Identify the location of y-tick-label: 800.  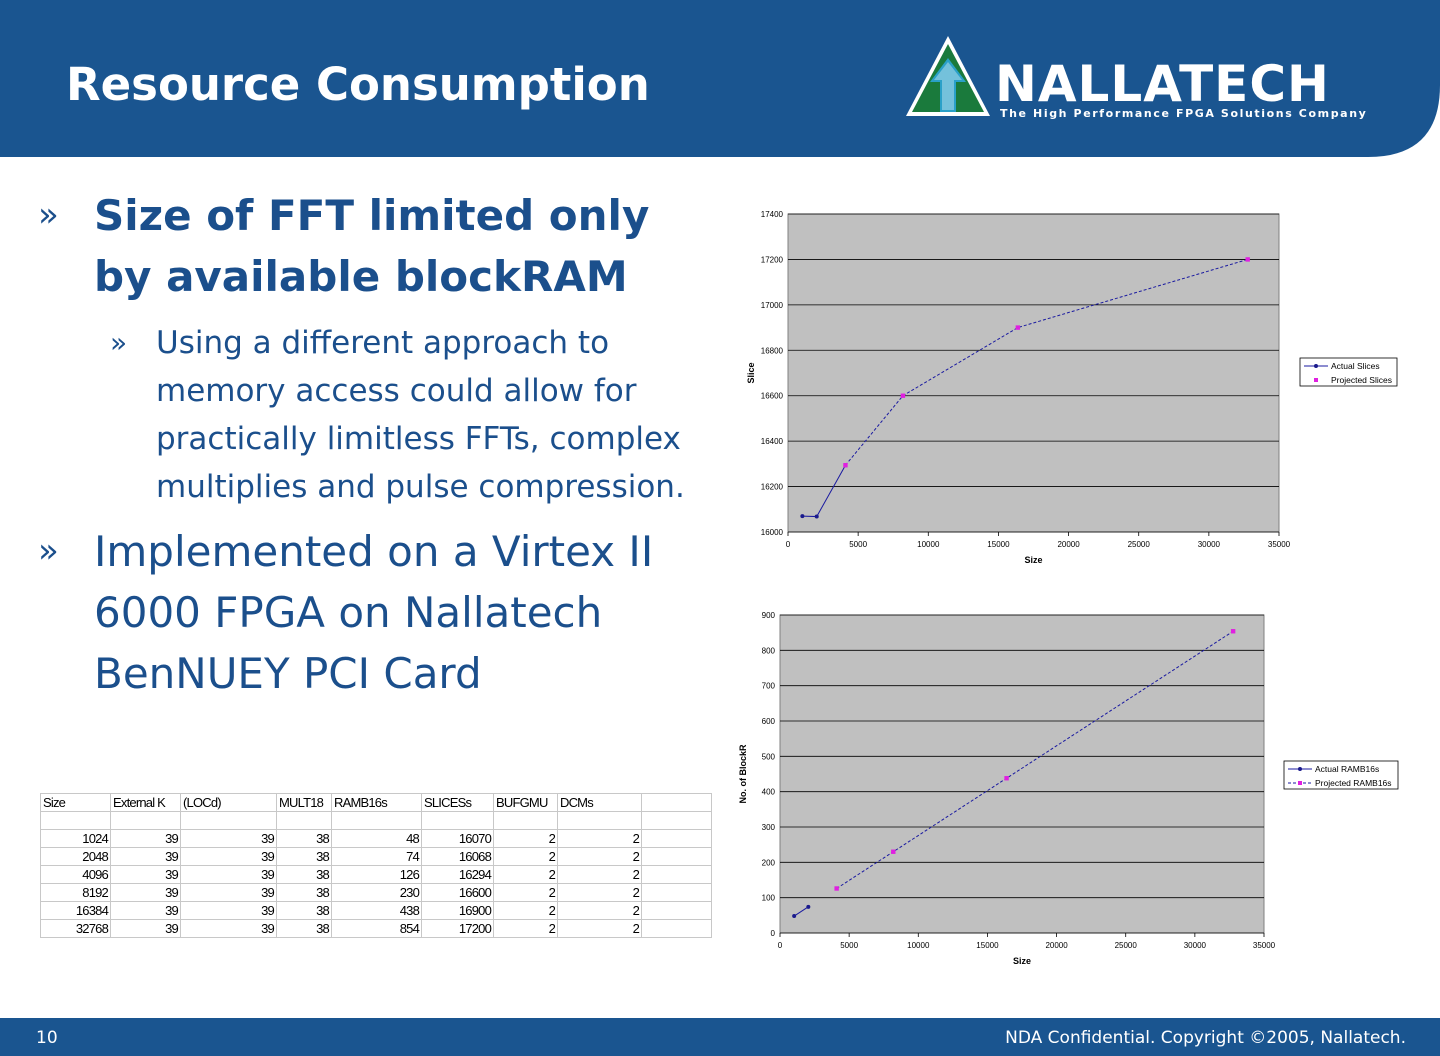
(769, 650).